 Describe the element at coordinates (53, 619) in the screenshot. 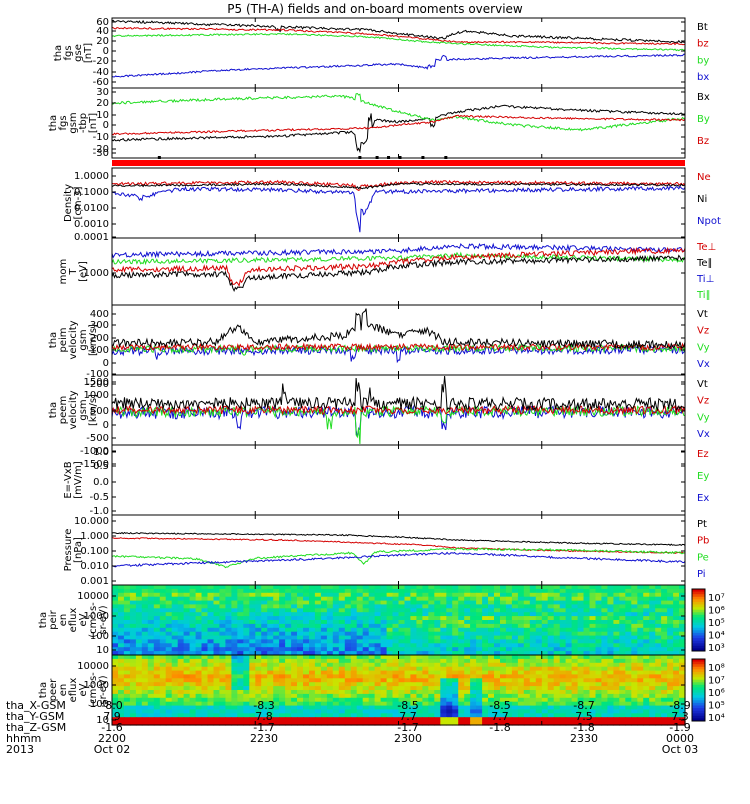

I see `y-axis-label: peir` at that location.